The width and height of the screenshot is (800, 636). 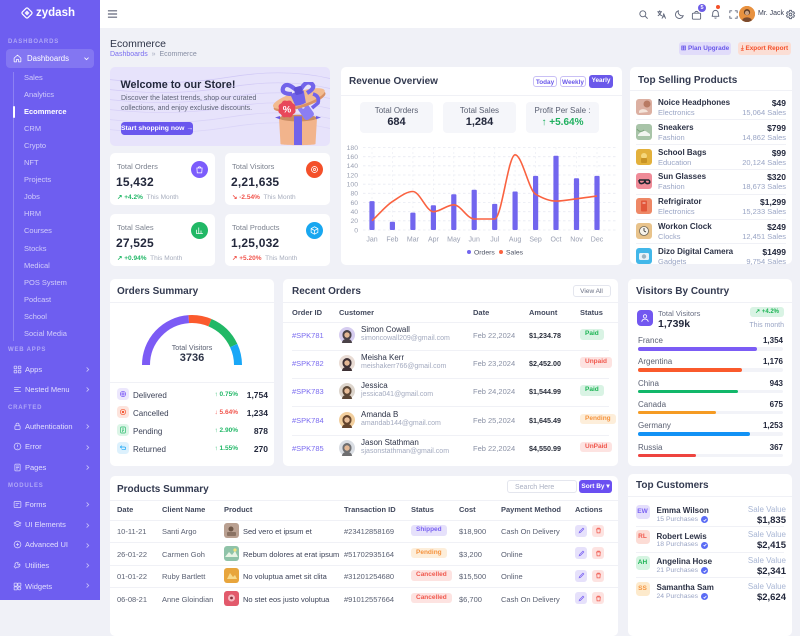 I want to click on svg-text: 180, so click(x=353, y=148).